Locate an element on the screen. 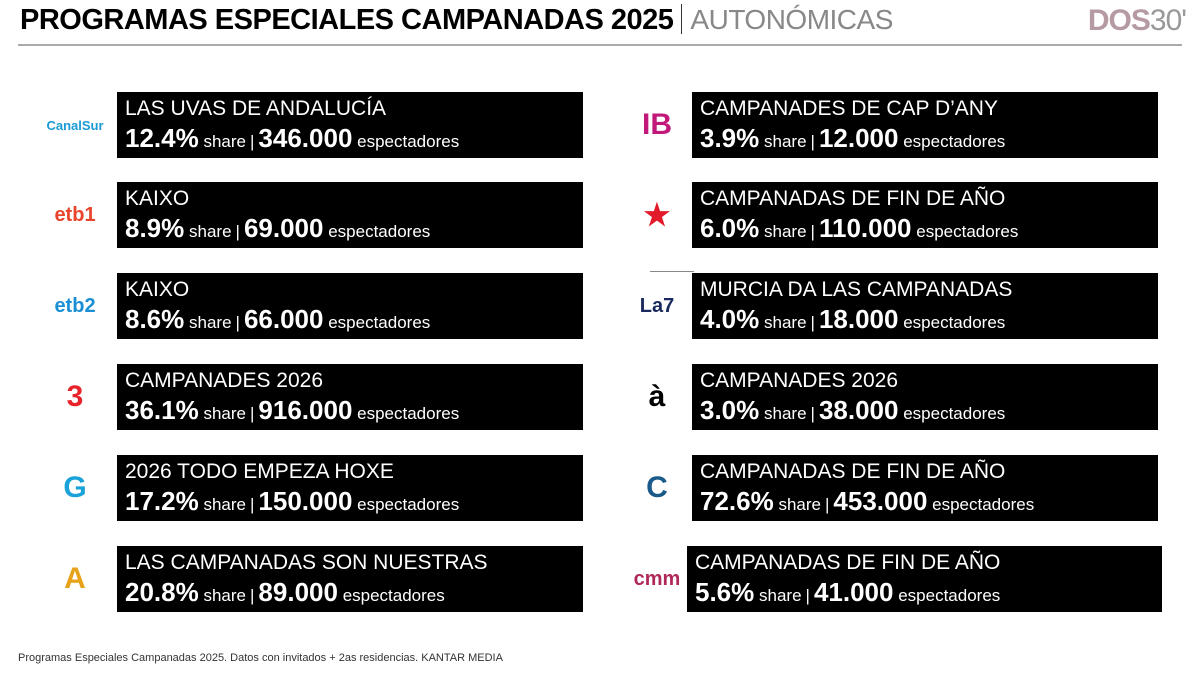 The height and width of the screenshot is (675, 1200). program-stats: 8.9% share | 69.000 espectadores is located at coordinates (354, 230).